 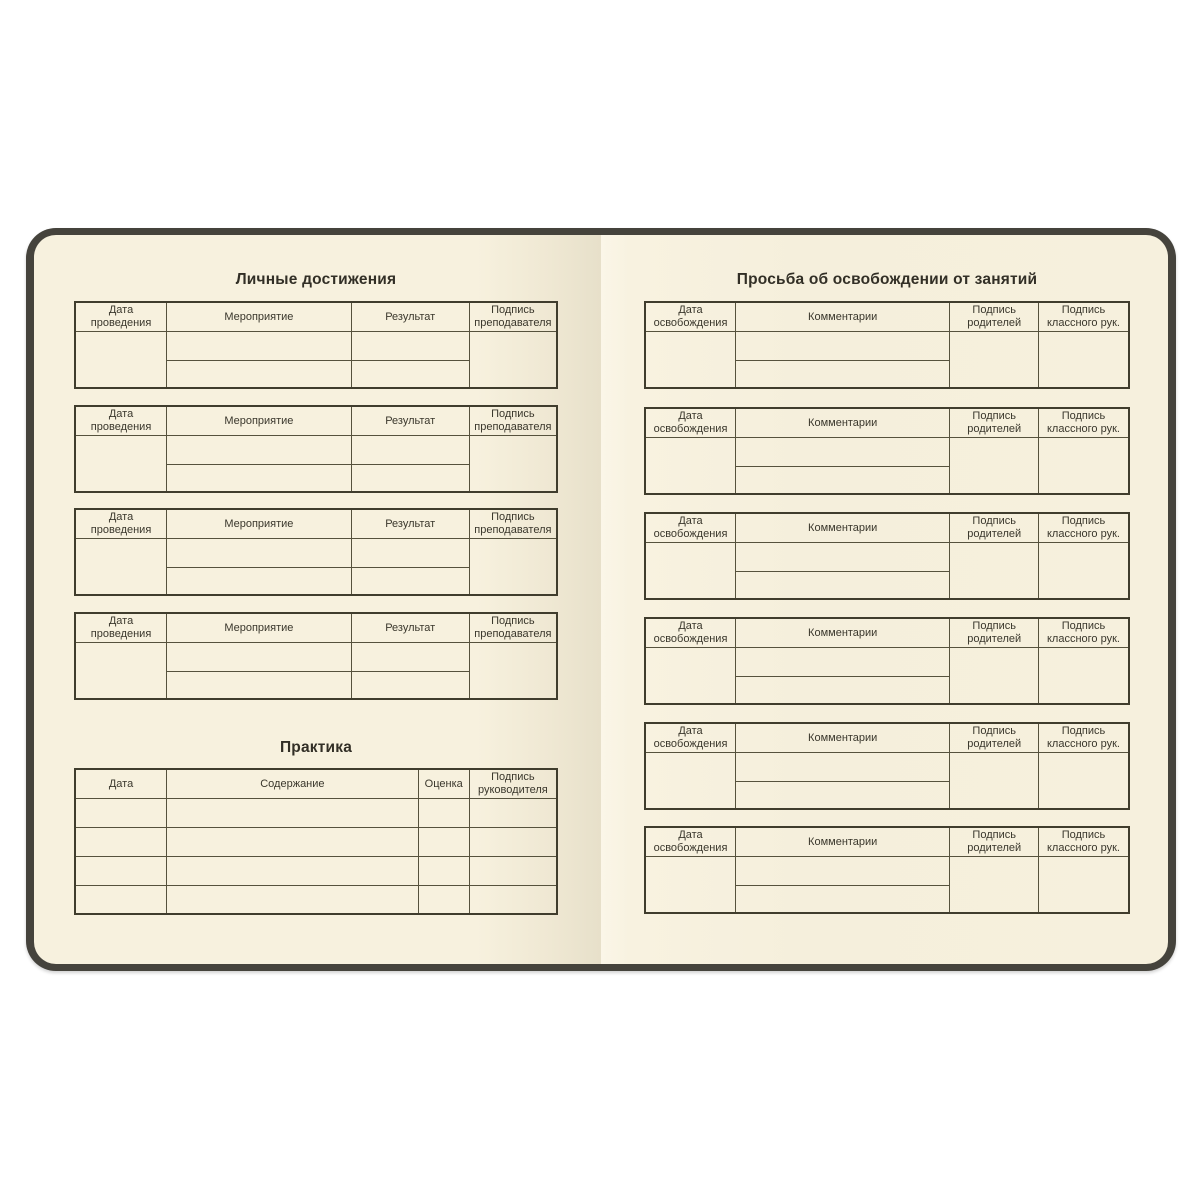 I want to click on header-supervisor-signature: Подпись руководителя, so click(x=513, y=783).